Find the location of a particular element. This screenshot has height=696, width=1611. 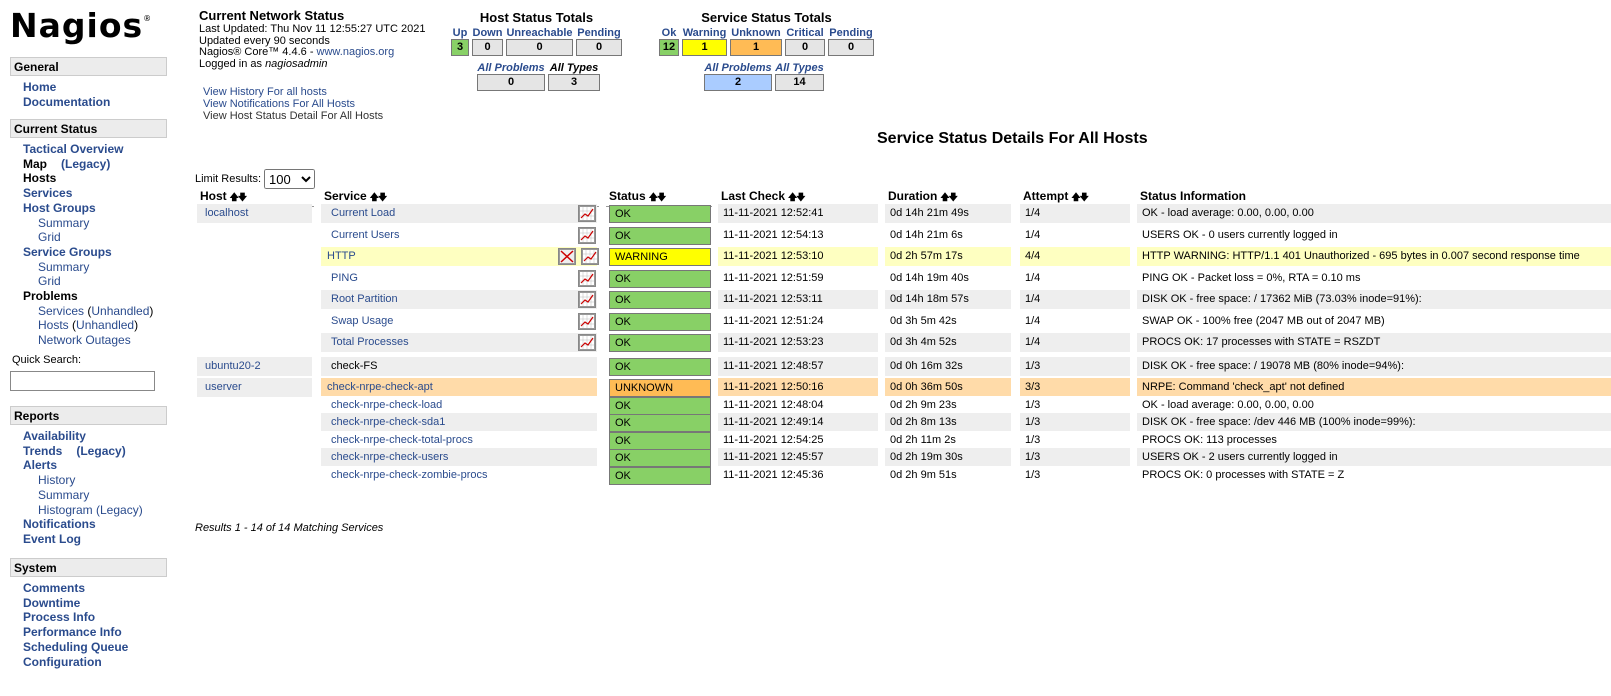

host-unreachable-header: Unreachable is located at coordinates (539, 33).